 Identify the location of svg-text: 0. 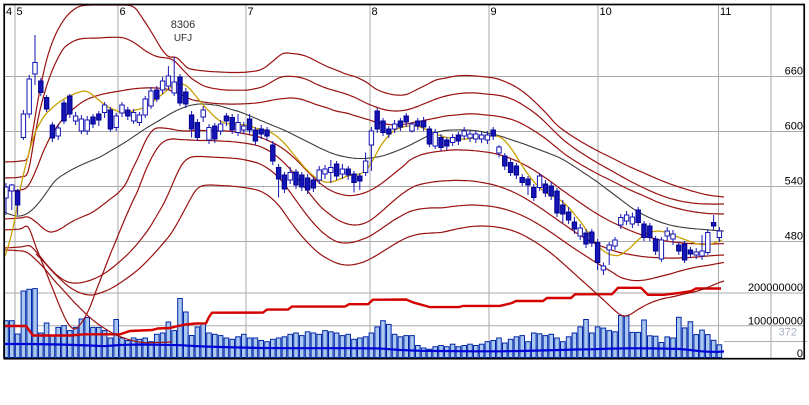
(800, 354).